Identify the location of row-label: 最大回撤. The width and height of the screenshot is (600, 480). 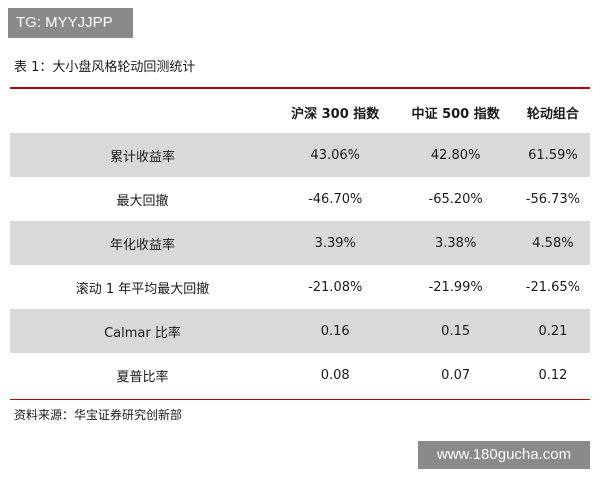
(142, 201).